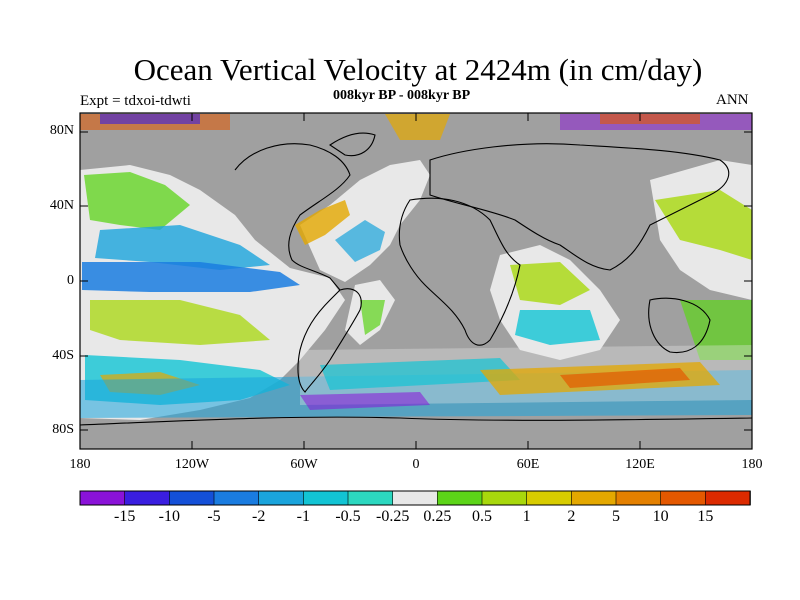  What do you see at coordinates (61, 130) in the screenshot?
I see `lat-tick-label: 80N` at bounding box center [61, 130].